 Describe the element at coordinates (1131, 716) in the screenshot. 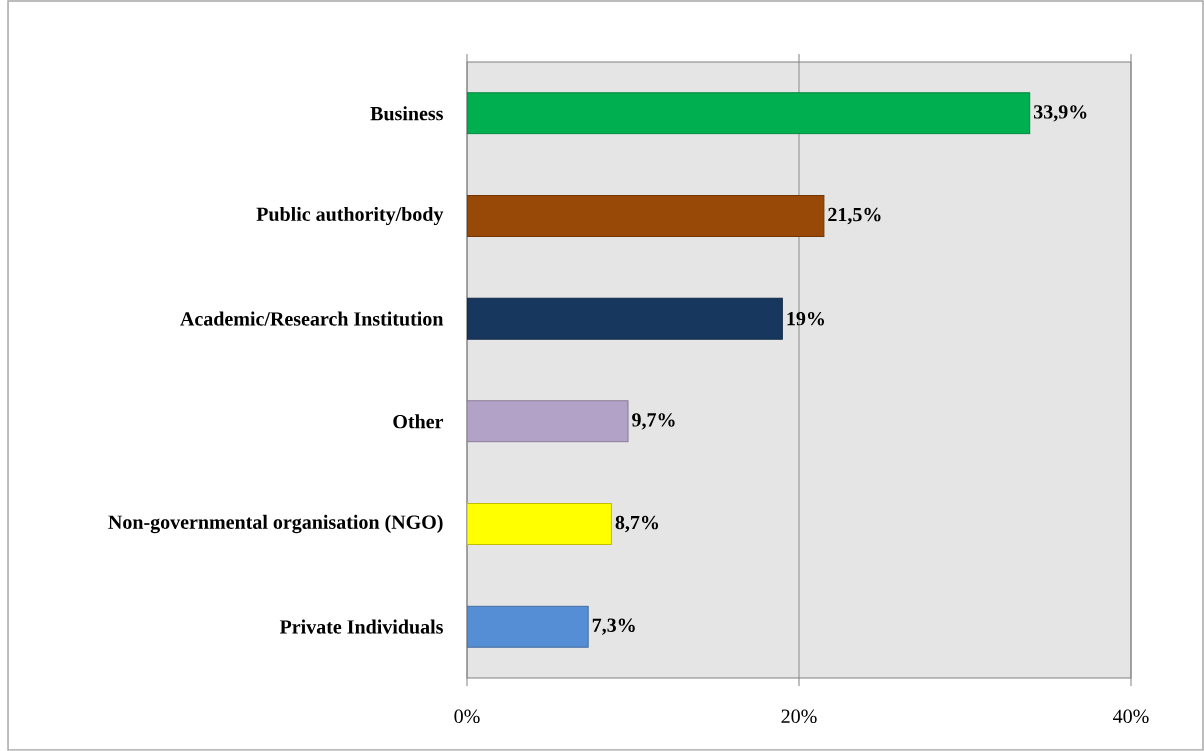

I see `x-tick-label: 40%` at that location.